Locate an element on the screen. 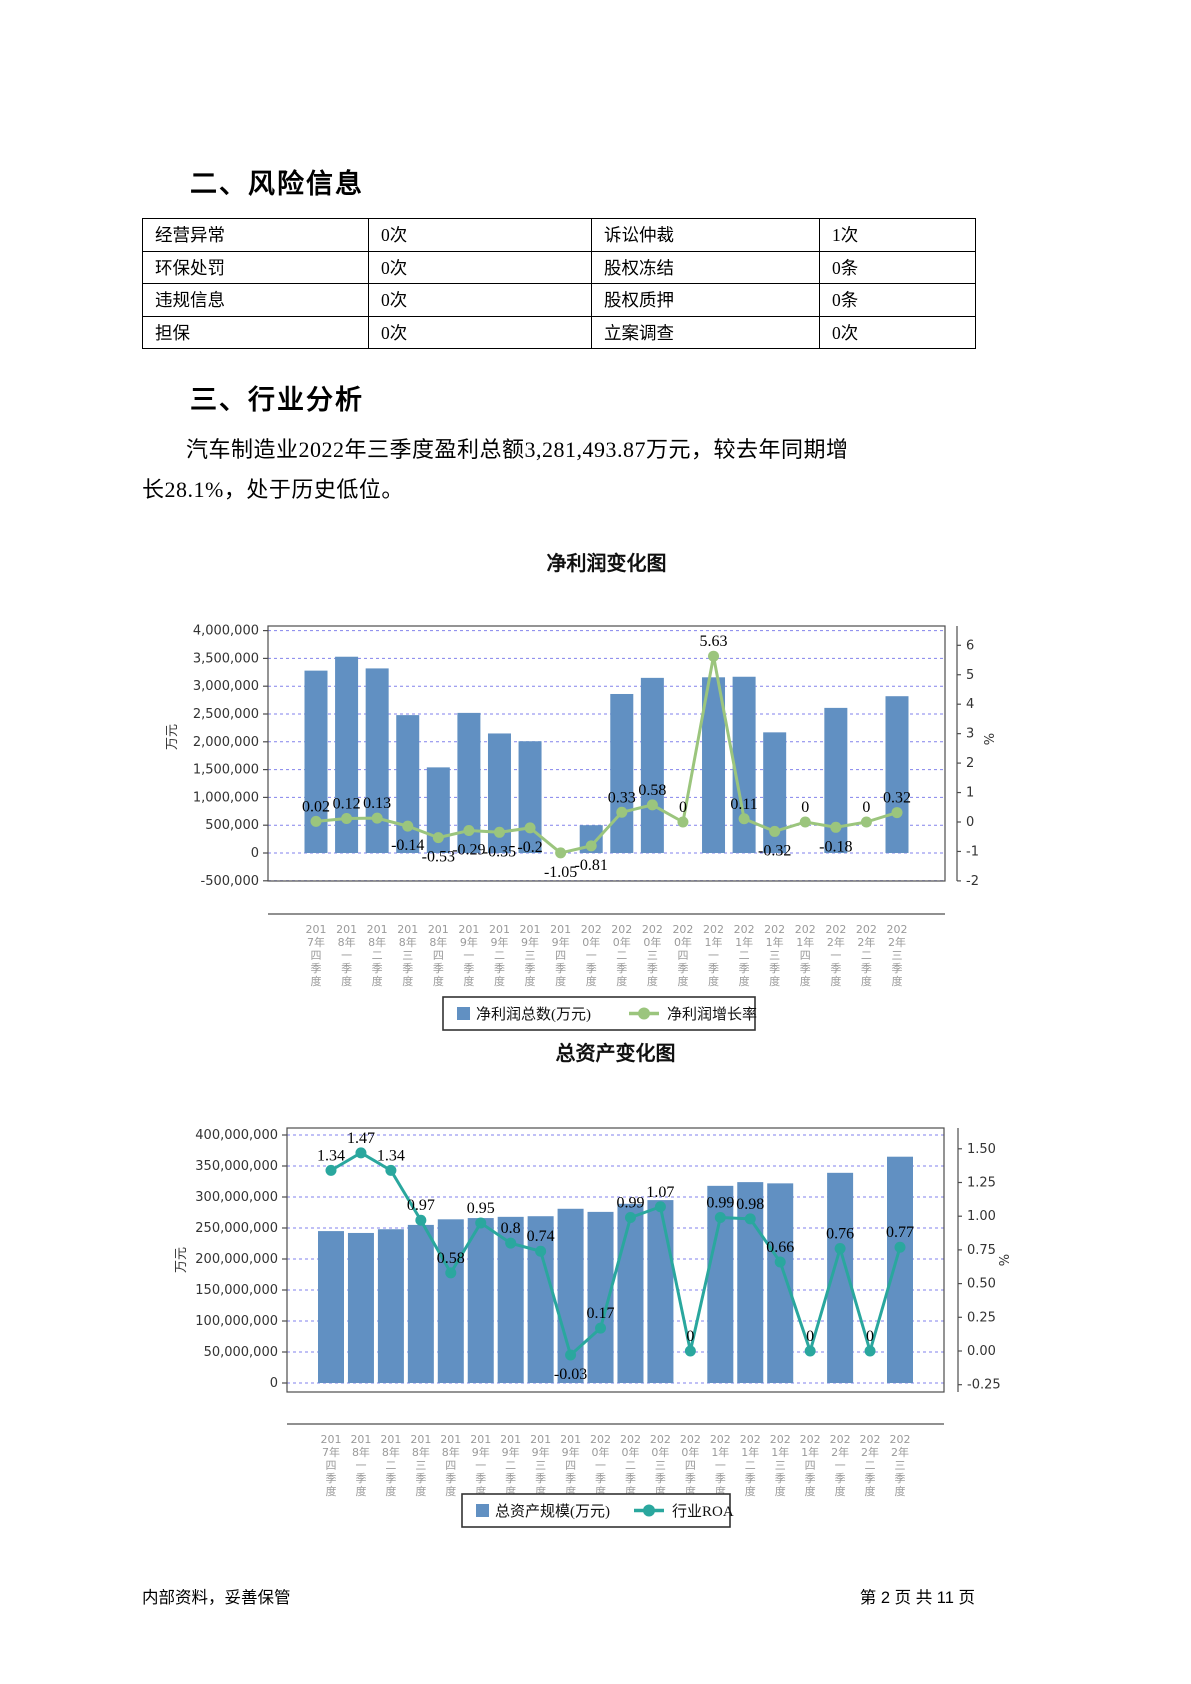 This screenshot has height=1684, width=1191. left-axis-label: 150,000,000 is located at coordinates (236, 1290).